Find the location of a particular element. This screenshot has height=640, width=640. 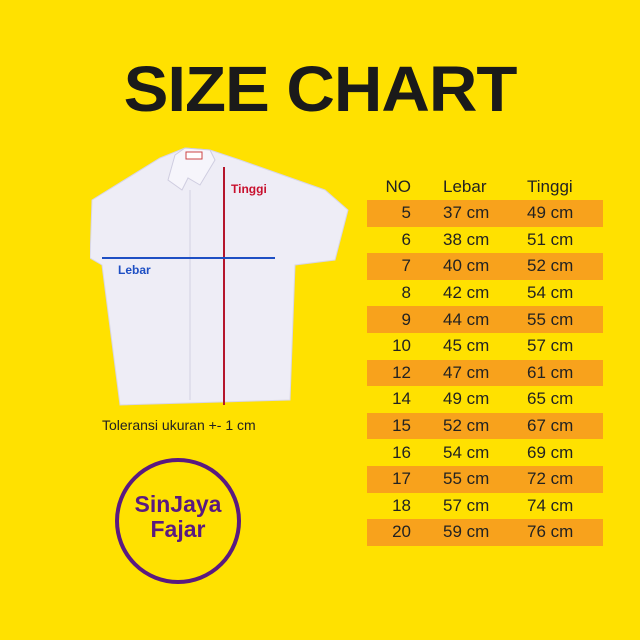

cell-no: 17 is located at coordinates (401, 479).